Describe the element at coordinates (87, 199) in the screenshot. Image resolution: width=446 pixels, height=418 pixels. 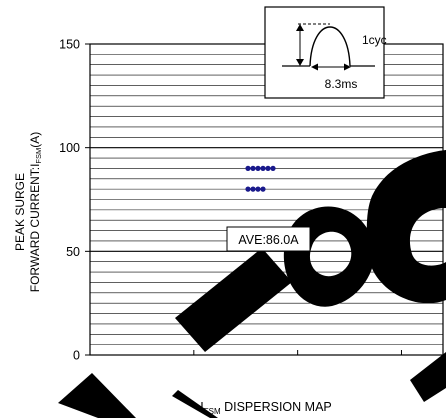
I see `y-ticks` at that location.